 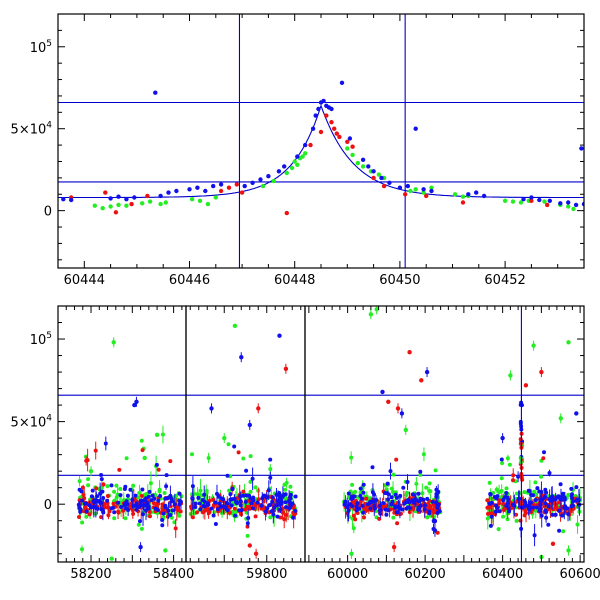 I want to click on y-tick-label: 5×10⁴, so click(x=32, y=422).